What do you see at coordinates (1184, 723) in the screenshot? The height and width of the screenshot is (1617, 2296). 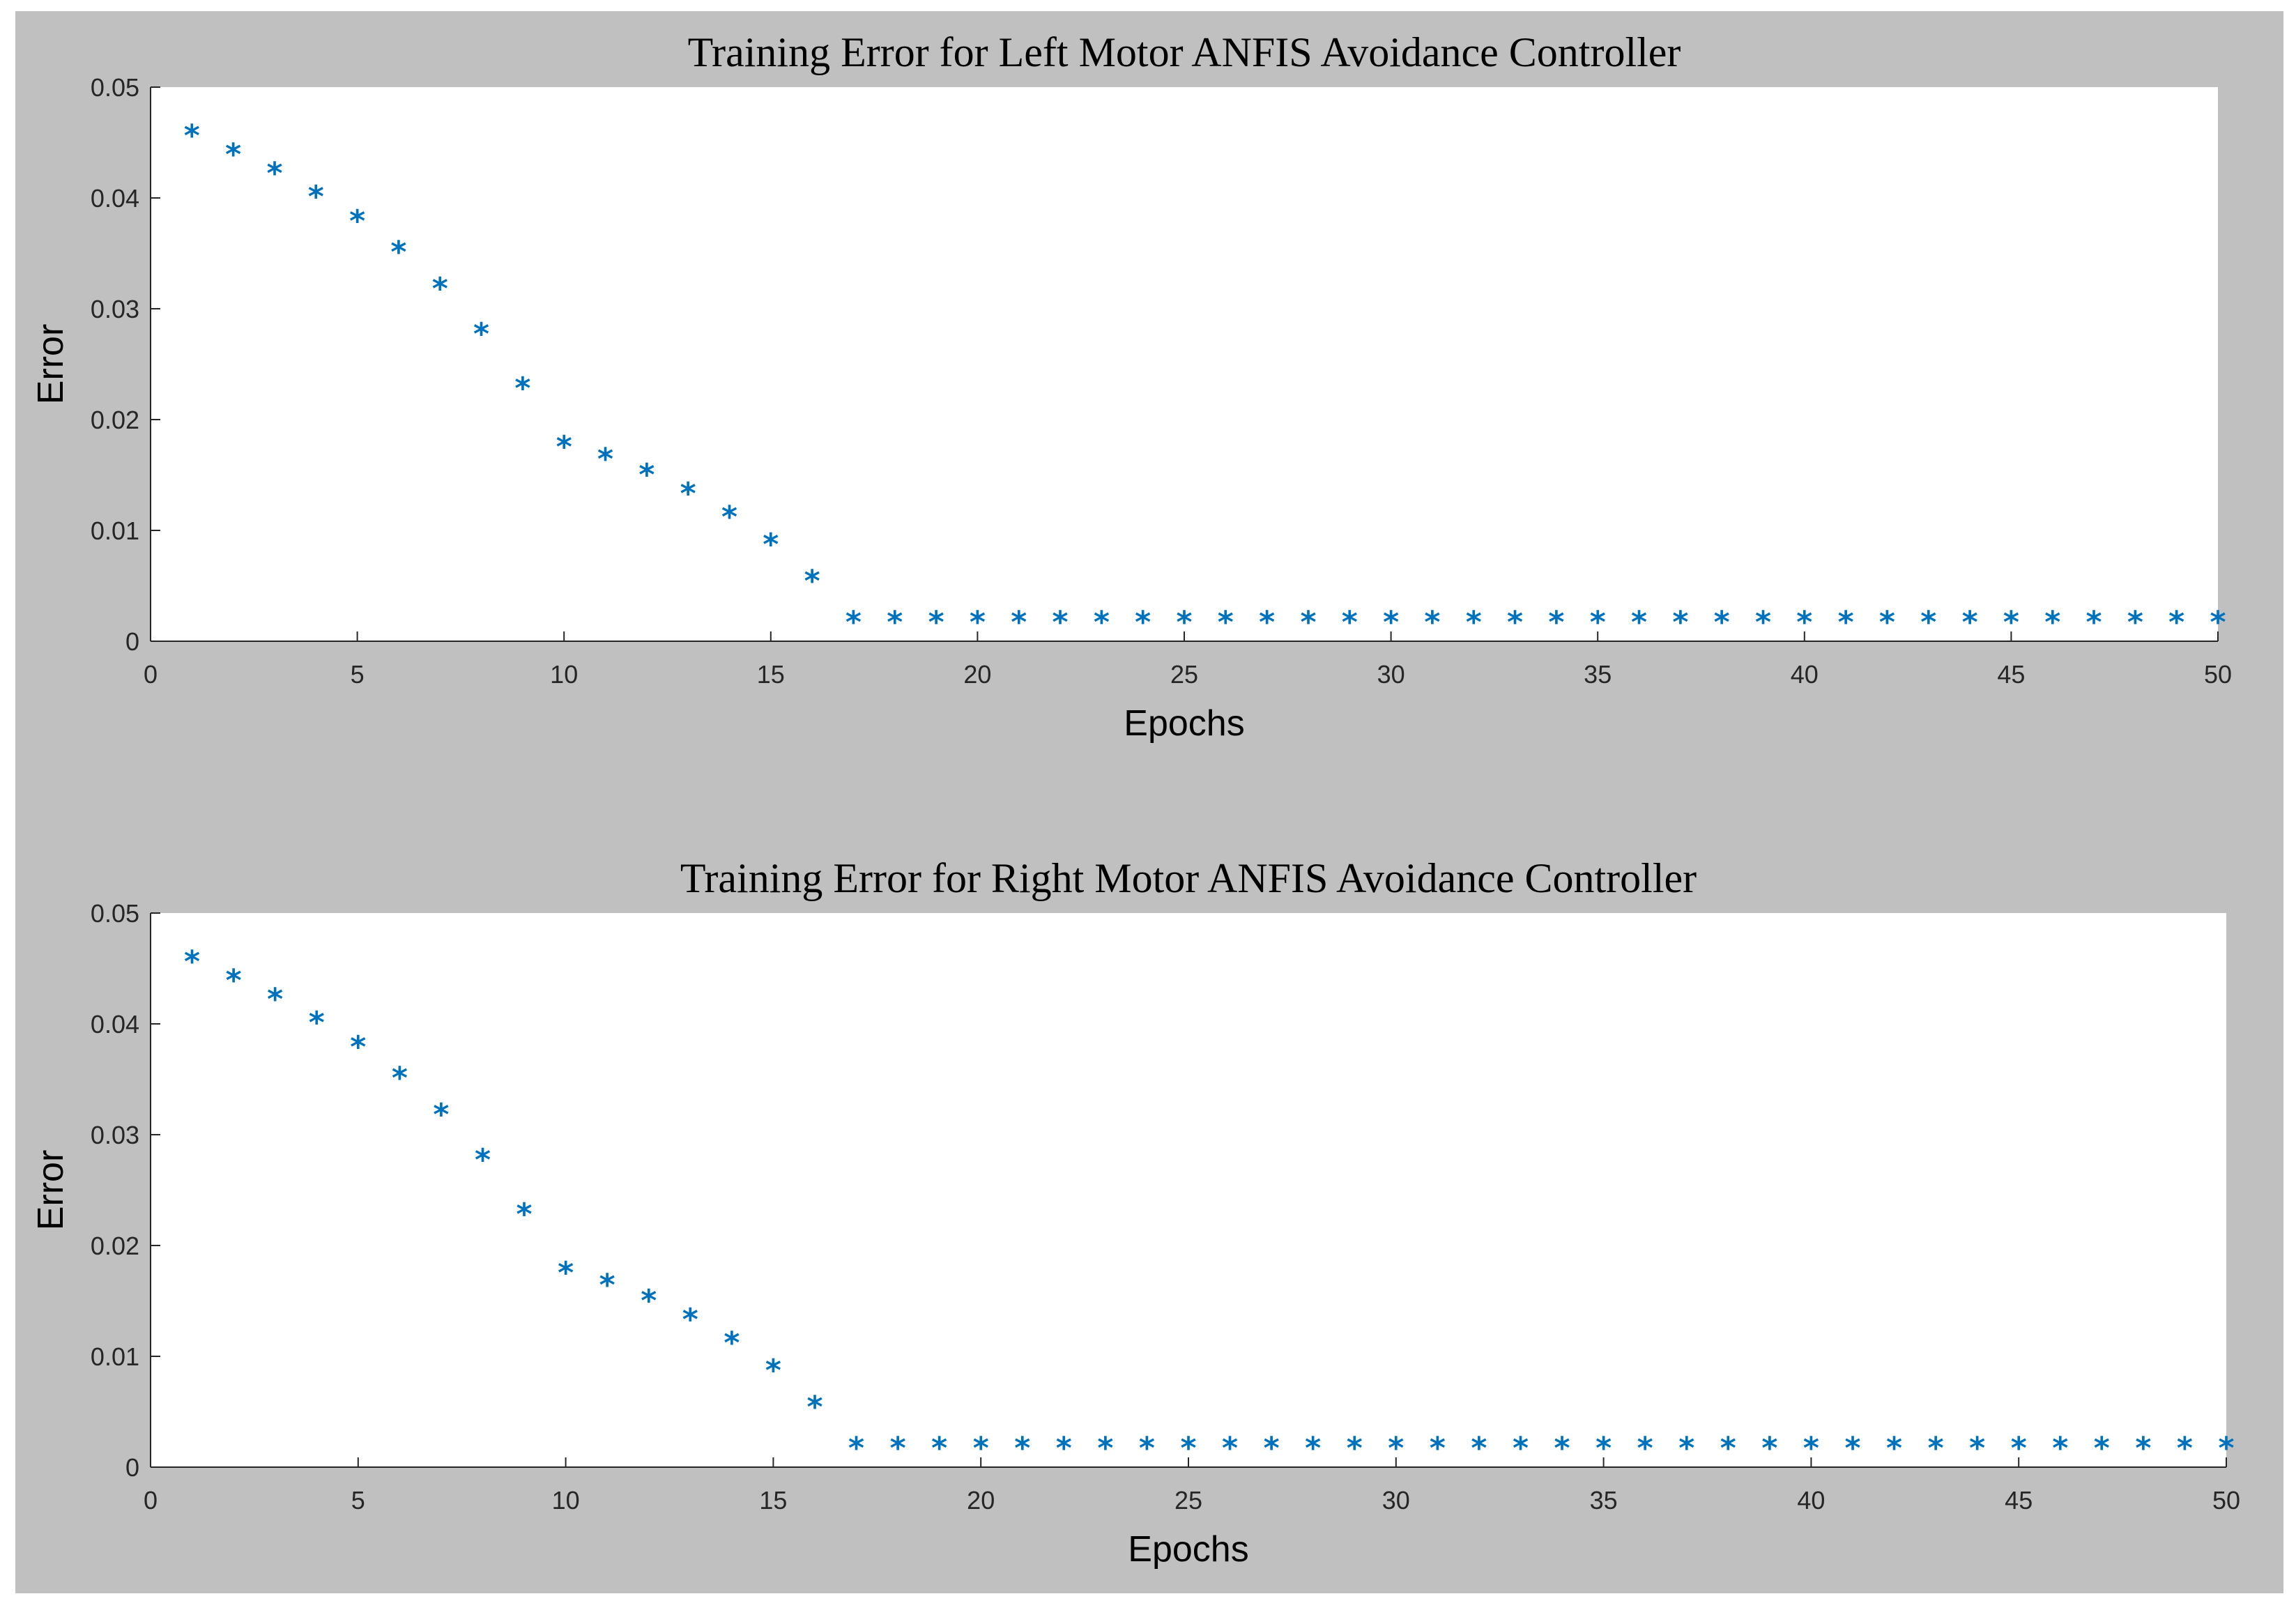 I see `x-axis-label: Epochs` at bounding box center [1184, 723].